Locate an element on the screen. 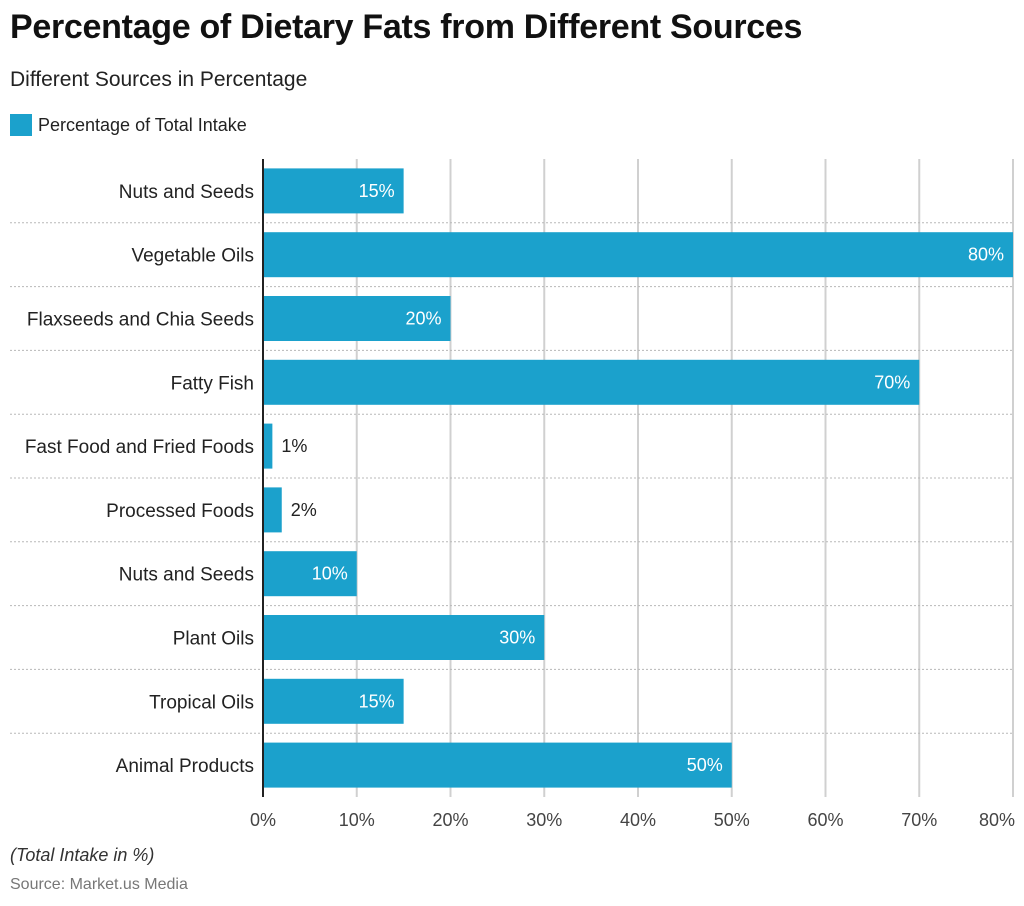  x-tick-label: 20% is located at coordinates (450, 820).